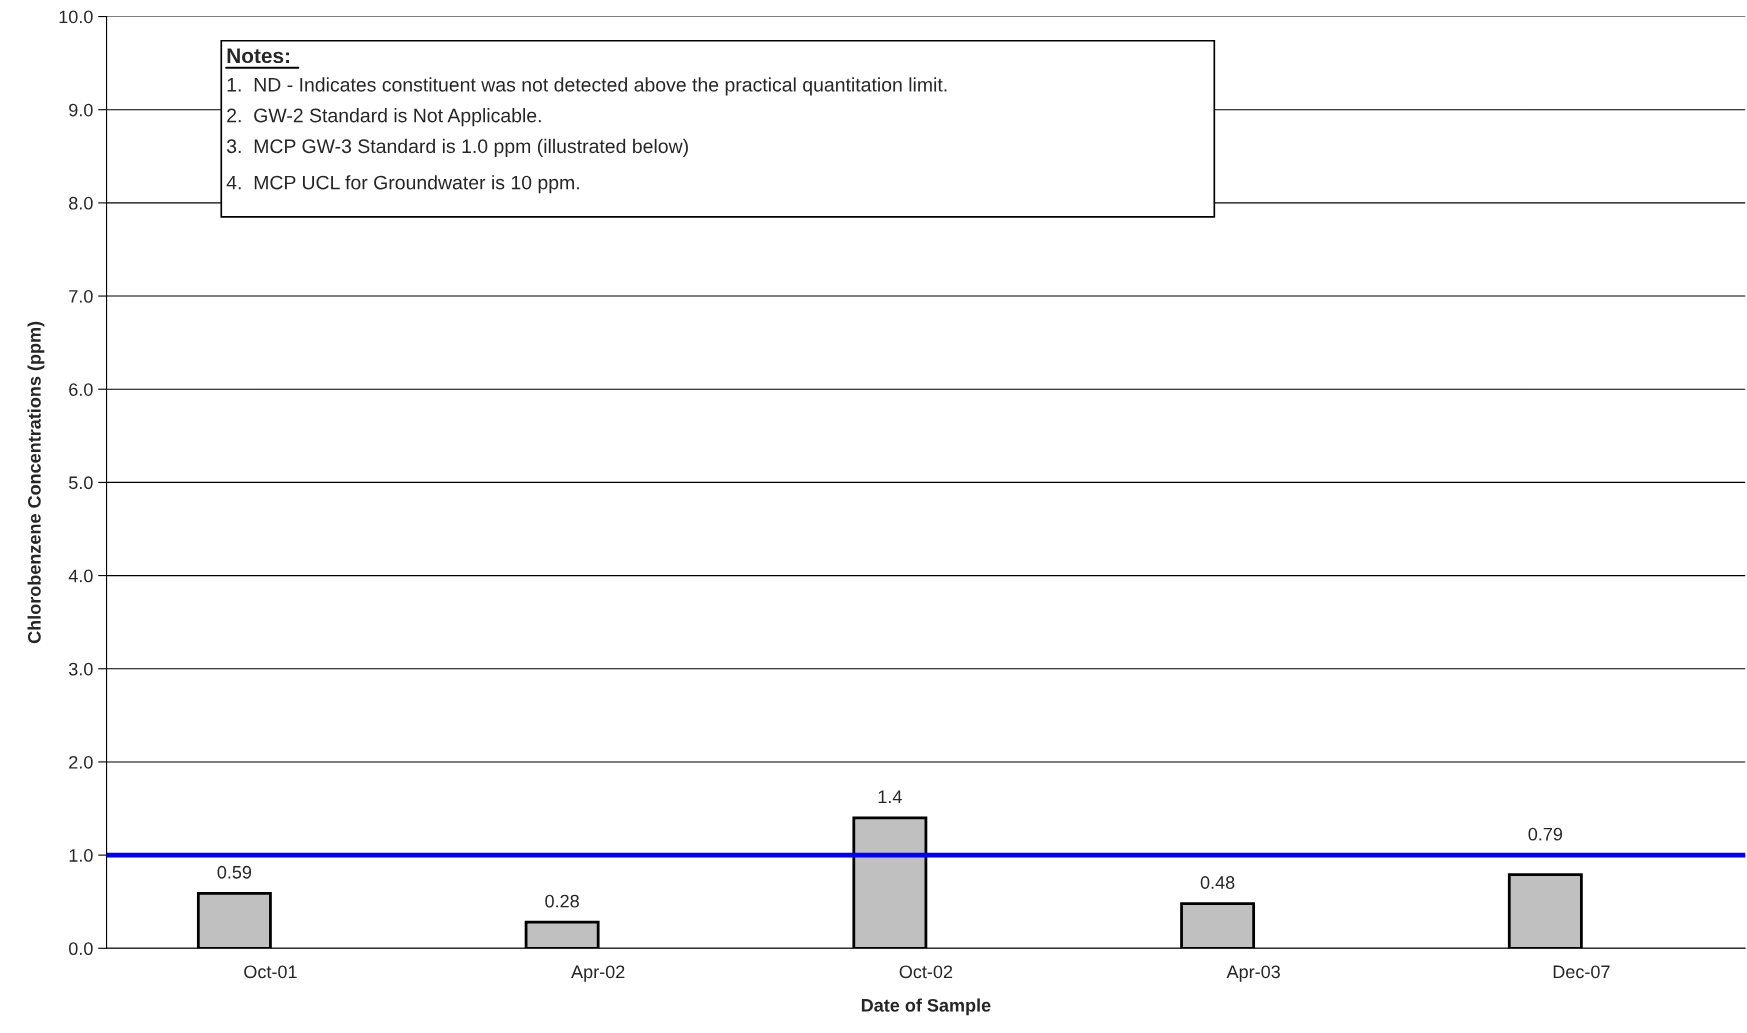 This screenshot has width=1747, height=1033. What do you see at coordinates (81, 296) in the screenshot?
I see `y-tick-label: 7.0` at bounding box center [81, 296].